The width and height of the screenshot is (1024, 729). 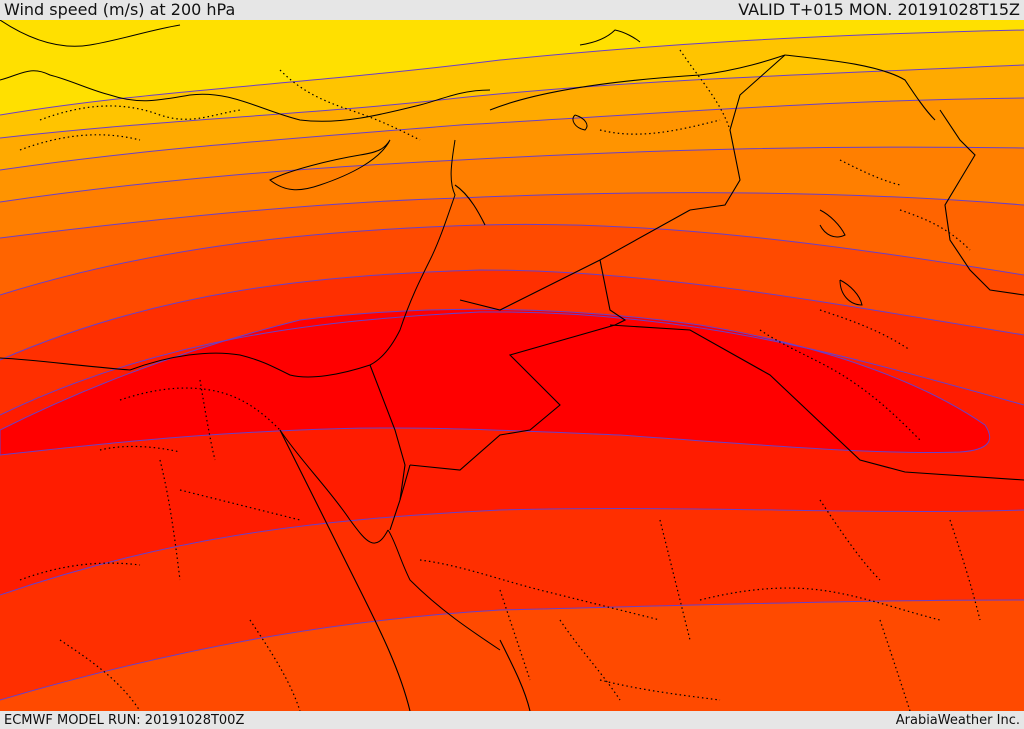 I want to click on model-run-label: ECMWF MODEL RUN: 20191028T00Z, so click(x=124, y=720).